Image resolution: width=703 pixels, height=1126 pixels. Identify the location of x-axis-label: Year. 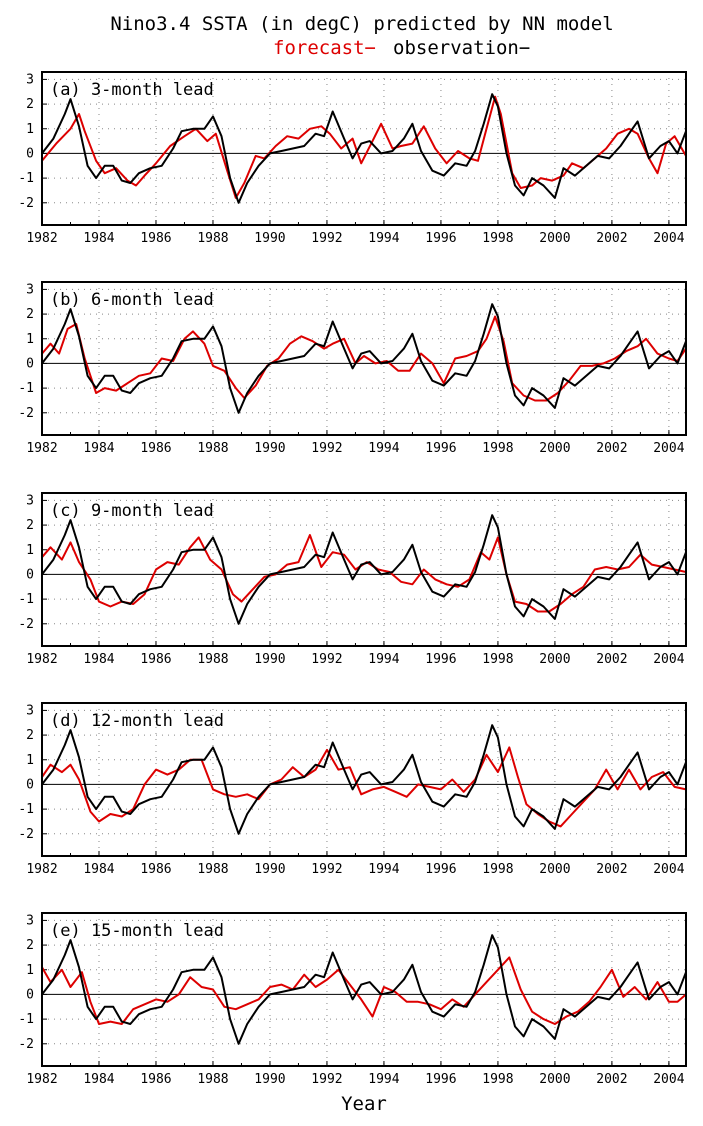
(364, 1104).